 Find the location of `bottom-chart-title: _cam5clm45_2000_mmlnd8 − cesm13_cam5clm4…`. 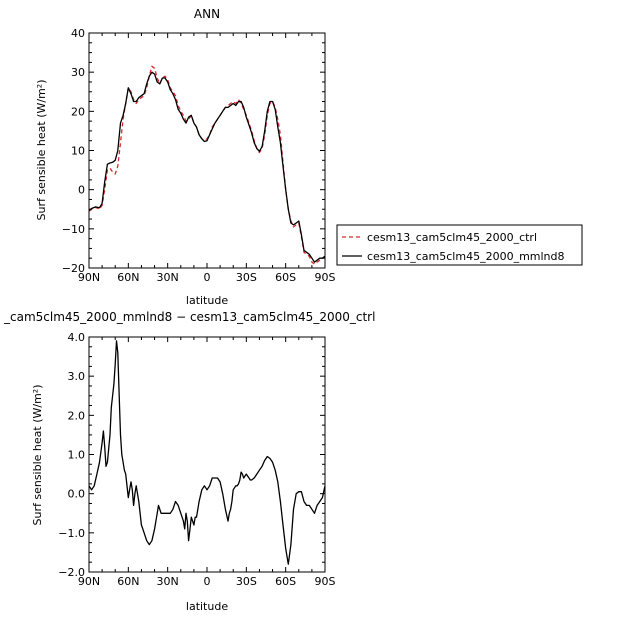

bottom-chart-title: _cam5clm45_2000_mmlnd8 − cesm13_cam5clm4… is located at coordinates (189, 317).